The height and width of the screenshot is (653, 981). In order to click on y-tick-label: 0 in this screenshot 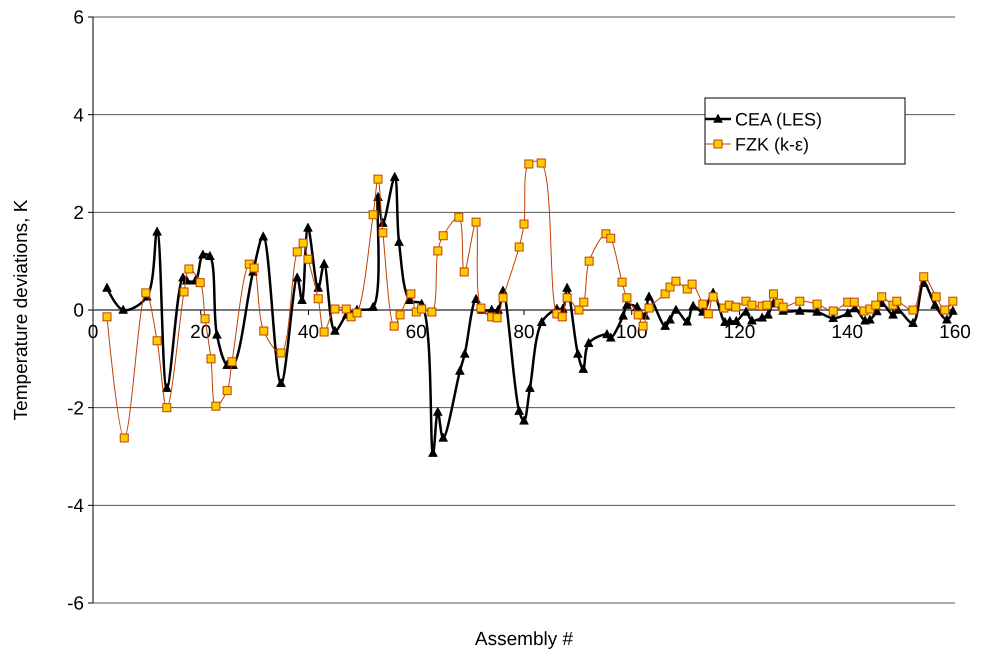, I will do `click(78, 311)`.